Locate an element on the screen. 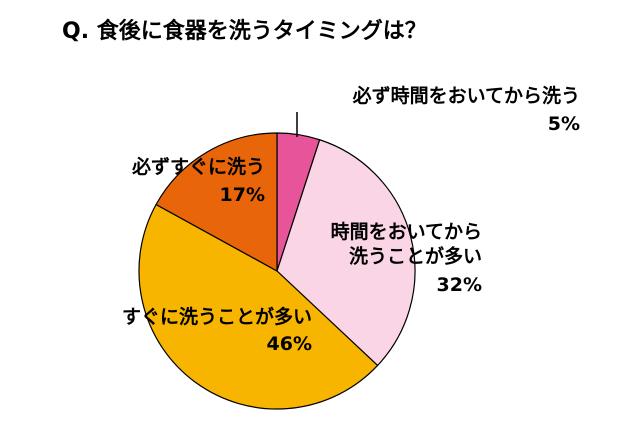 The width and height of the screenshot is (640, 426). chart-title: Q. 食後に食器を洗うタイミングは？ is located at coordinates (244, 31).